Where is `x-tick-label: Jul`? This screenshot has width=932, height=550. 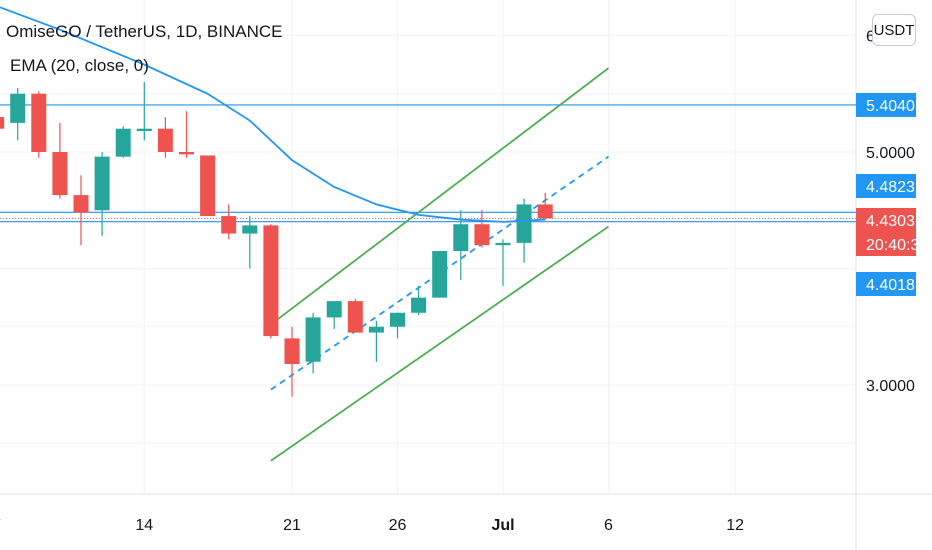 x-tick-label: Jul is located at coordinates (502, 525).